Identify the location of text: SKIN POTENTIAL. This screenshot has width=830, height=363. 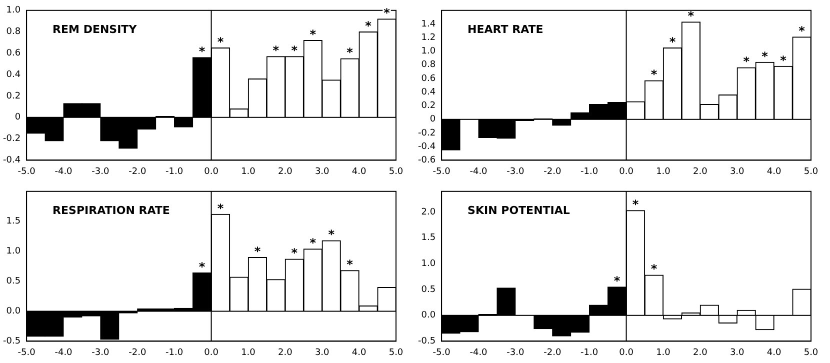
(519, 210).